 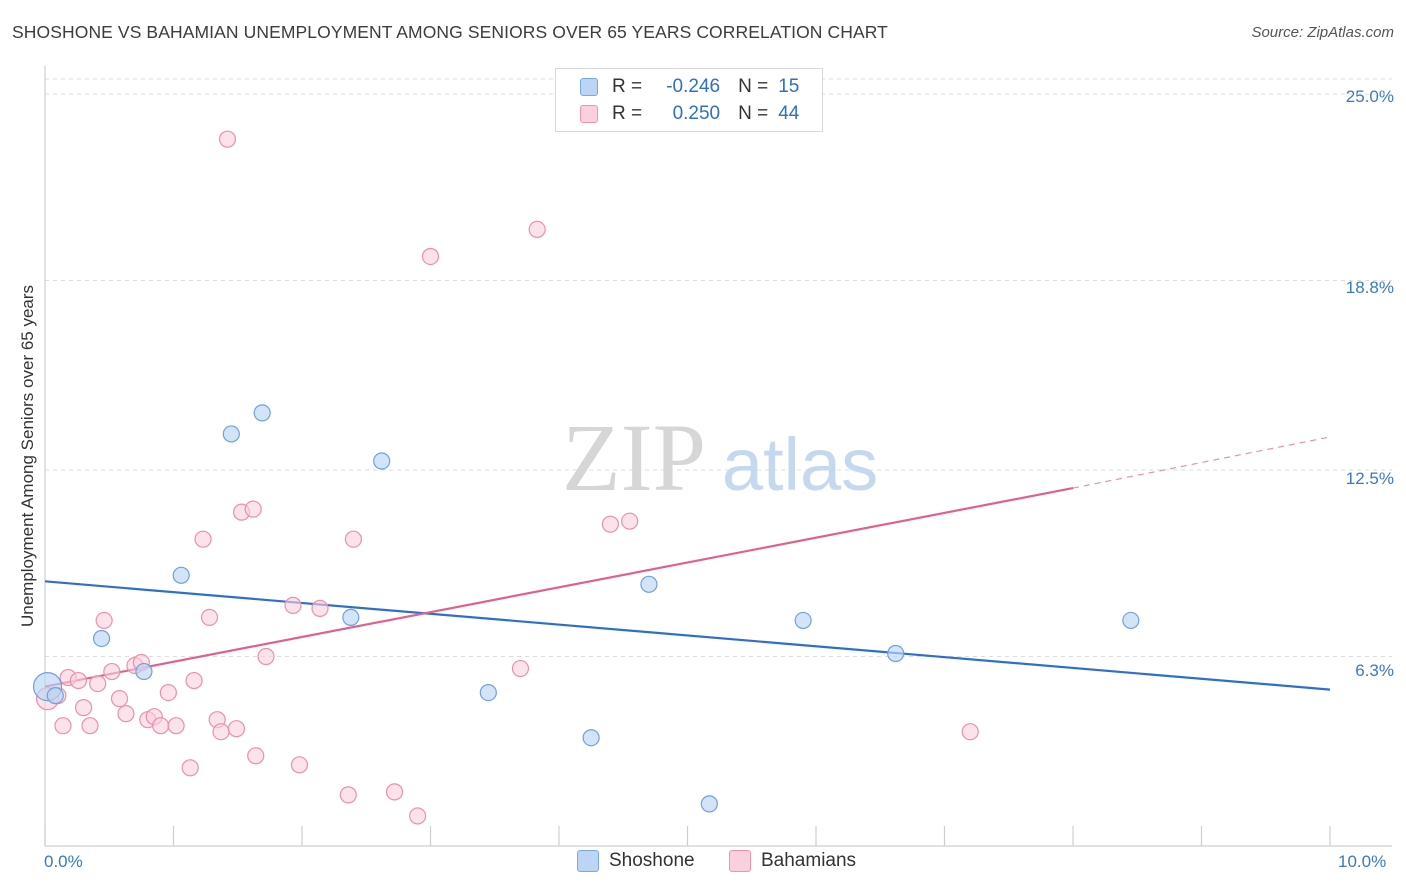 I want to click on bahamians-trend-extension, so click(x=1201, y=462).